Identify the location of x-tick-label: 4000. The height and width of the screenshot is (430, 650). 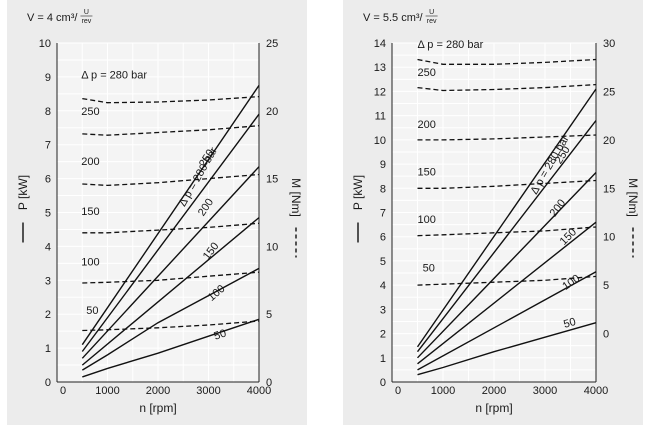
(596, 391).